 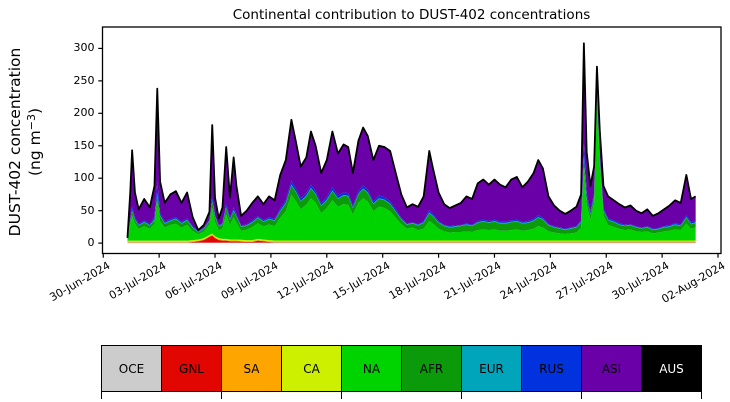 I want to click on legend-item-oce: OCE, so click(x=131, y=368).